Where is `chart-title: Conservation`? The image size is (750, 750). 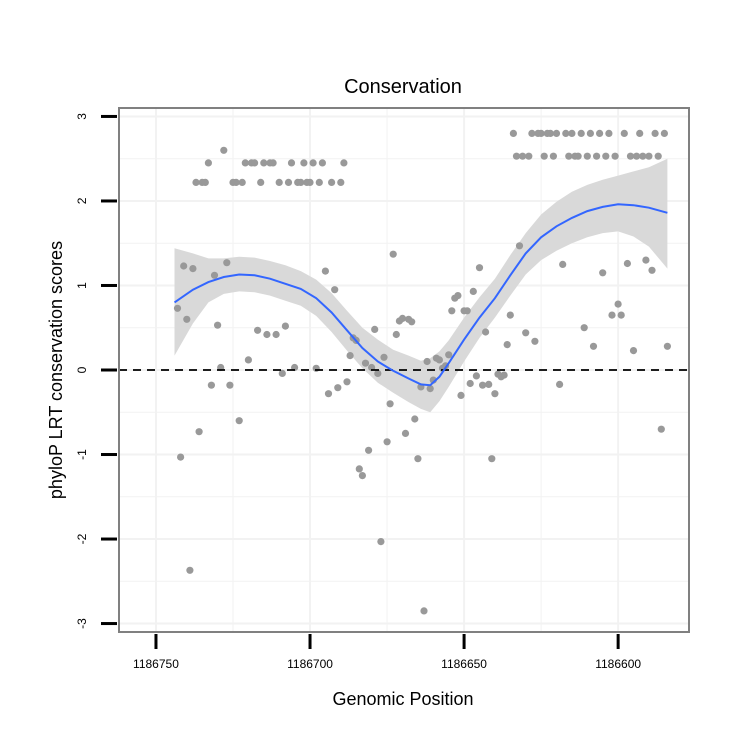
chart-title: Conservation is located at coordinates (403, 87).